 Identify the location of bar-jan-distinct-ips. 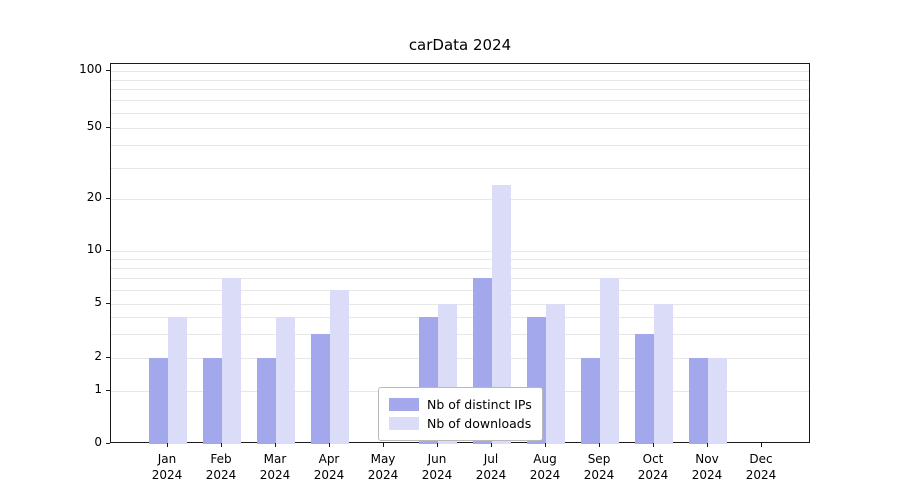
(158, 401).